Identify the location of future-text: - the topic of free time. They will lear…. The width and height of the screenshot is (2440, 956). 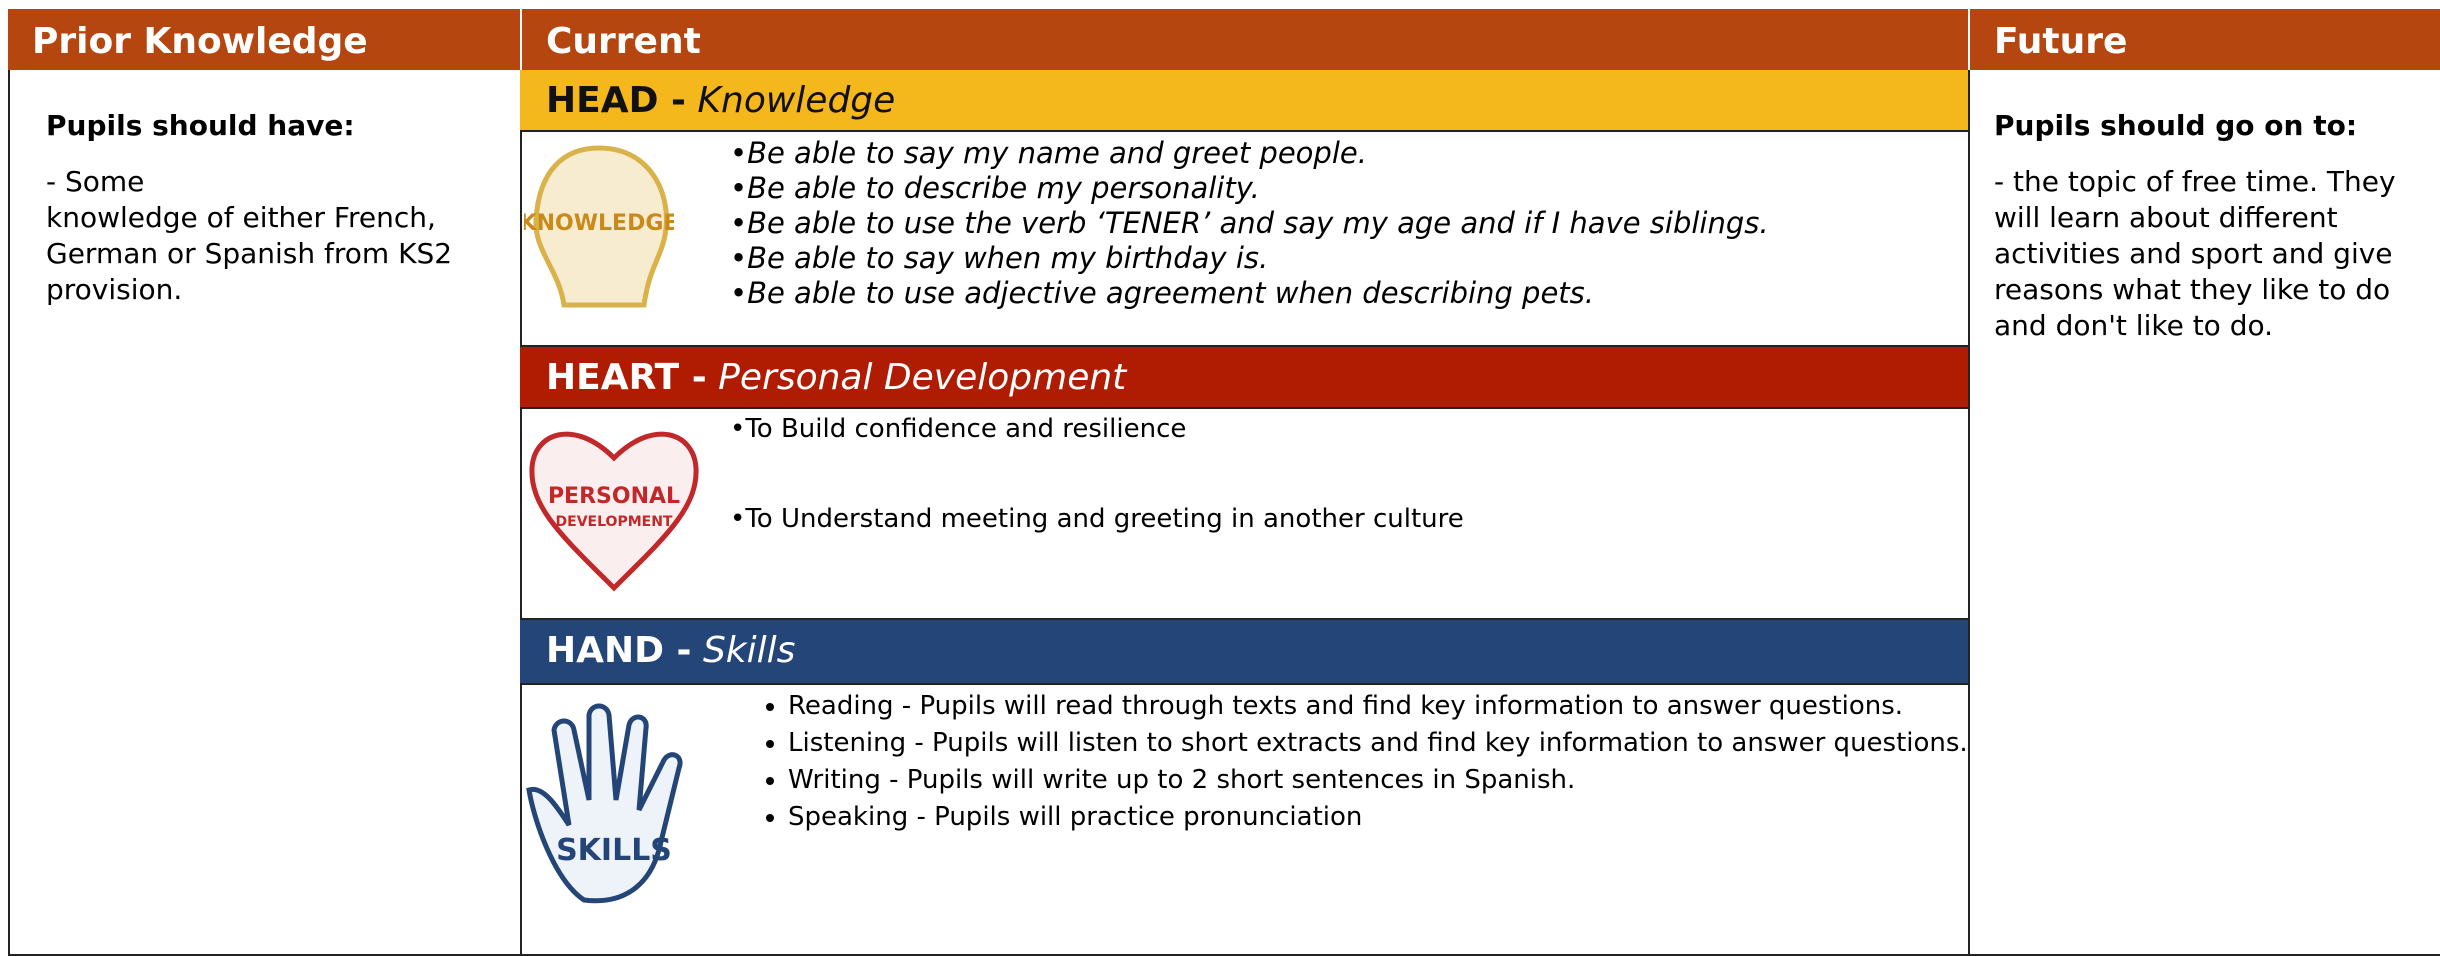
(2195, 253).